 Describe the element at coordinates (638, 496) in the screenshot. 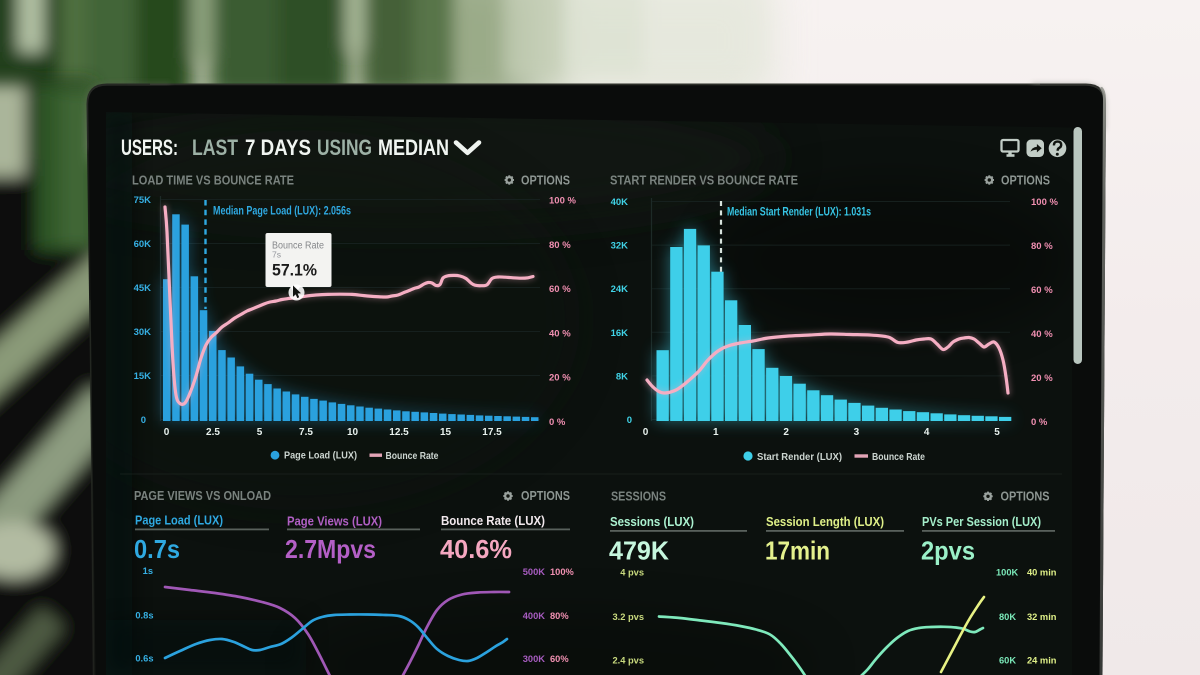

I see `svg-text: SESSIONS` at that location.